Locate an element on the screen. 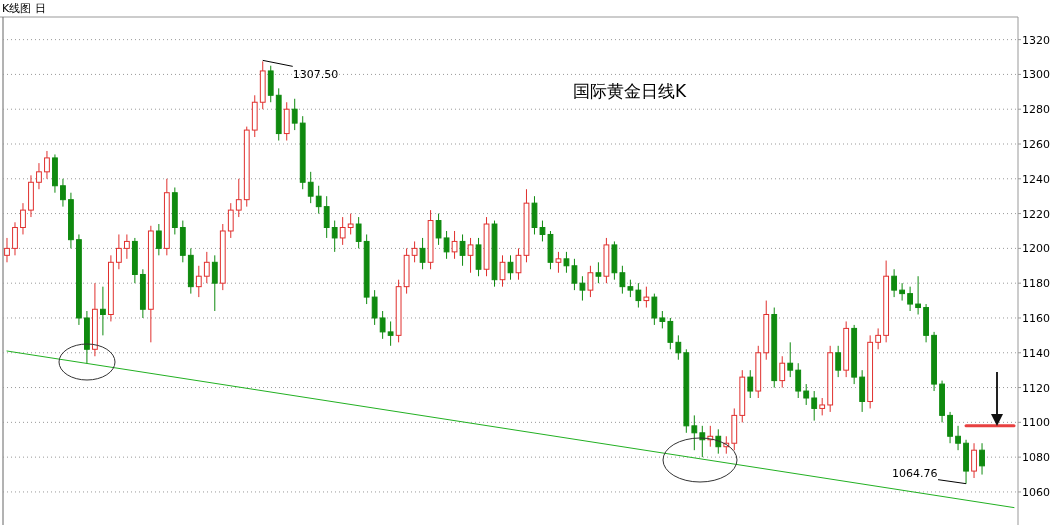  y-tick-label: 1300 is located at coordinates (1036, 75).